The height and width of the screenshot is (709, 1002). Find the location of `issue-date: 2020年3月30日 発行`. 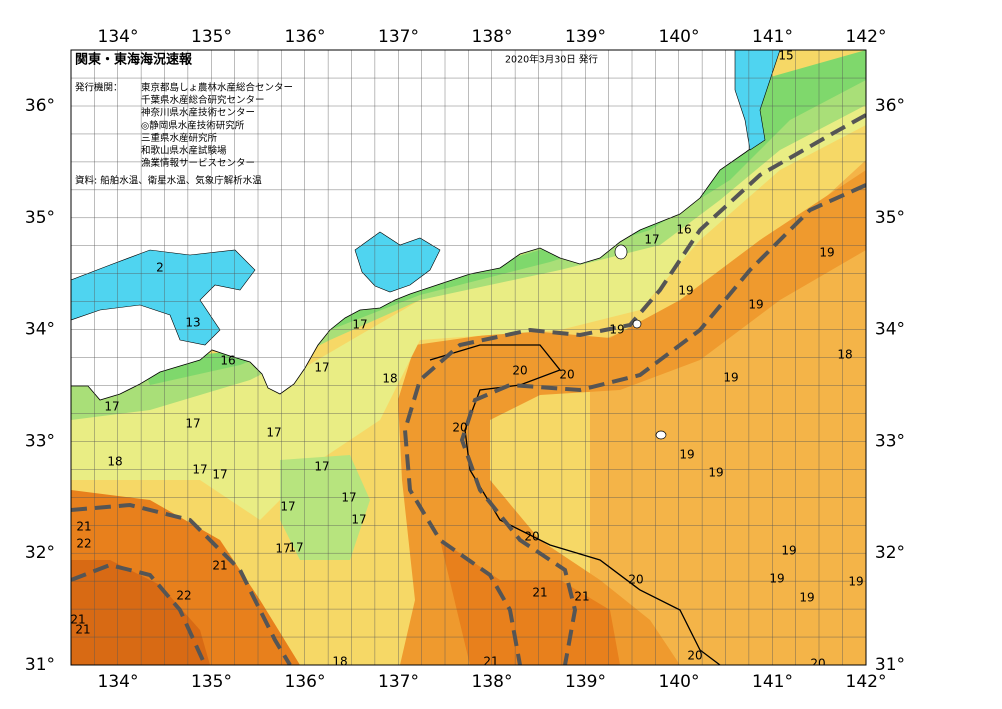

issue-date: 2020年3月30日 発行 is located at coordinates (551, 60).